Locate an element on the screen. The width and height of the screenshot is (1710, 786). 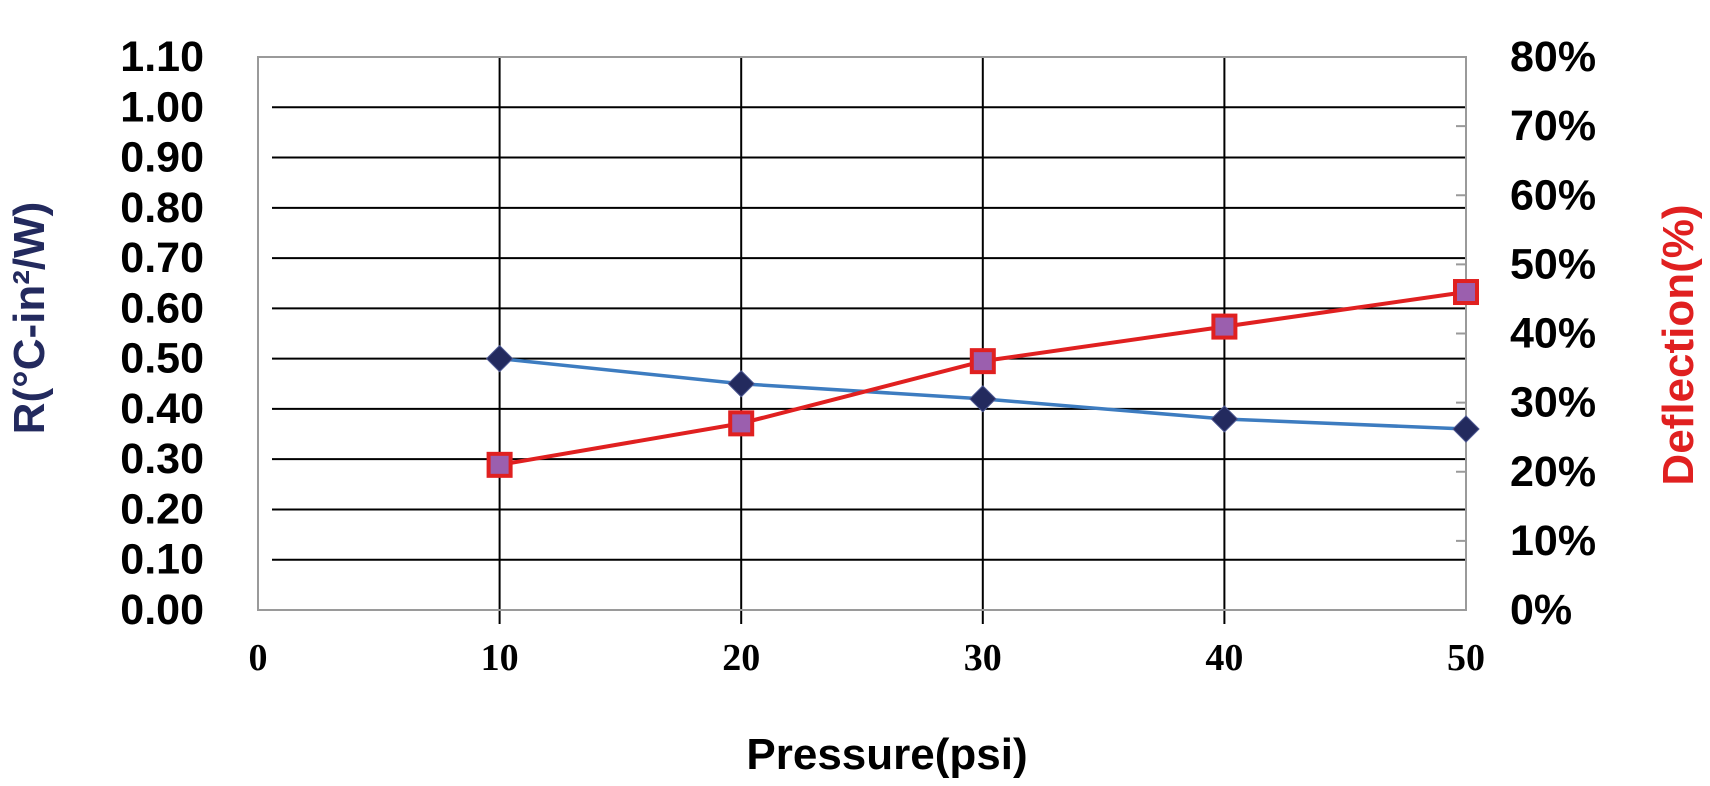
right-axis-tick-label: 60% is located at coordinates (1553, 195).